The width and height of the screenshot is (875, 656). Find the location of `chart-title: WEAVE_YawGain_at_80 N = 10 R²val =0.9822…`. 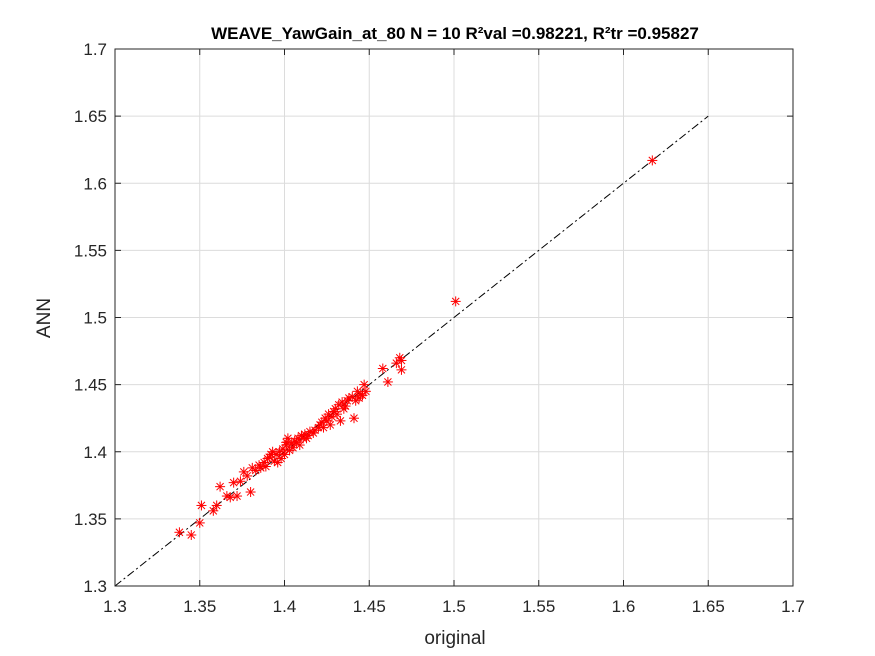

chart-title: WEAVE_YawGain_at_80 N = 10 R²val =0.9822… is located at coordinates (455, 33).